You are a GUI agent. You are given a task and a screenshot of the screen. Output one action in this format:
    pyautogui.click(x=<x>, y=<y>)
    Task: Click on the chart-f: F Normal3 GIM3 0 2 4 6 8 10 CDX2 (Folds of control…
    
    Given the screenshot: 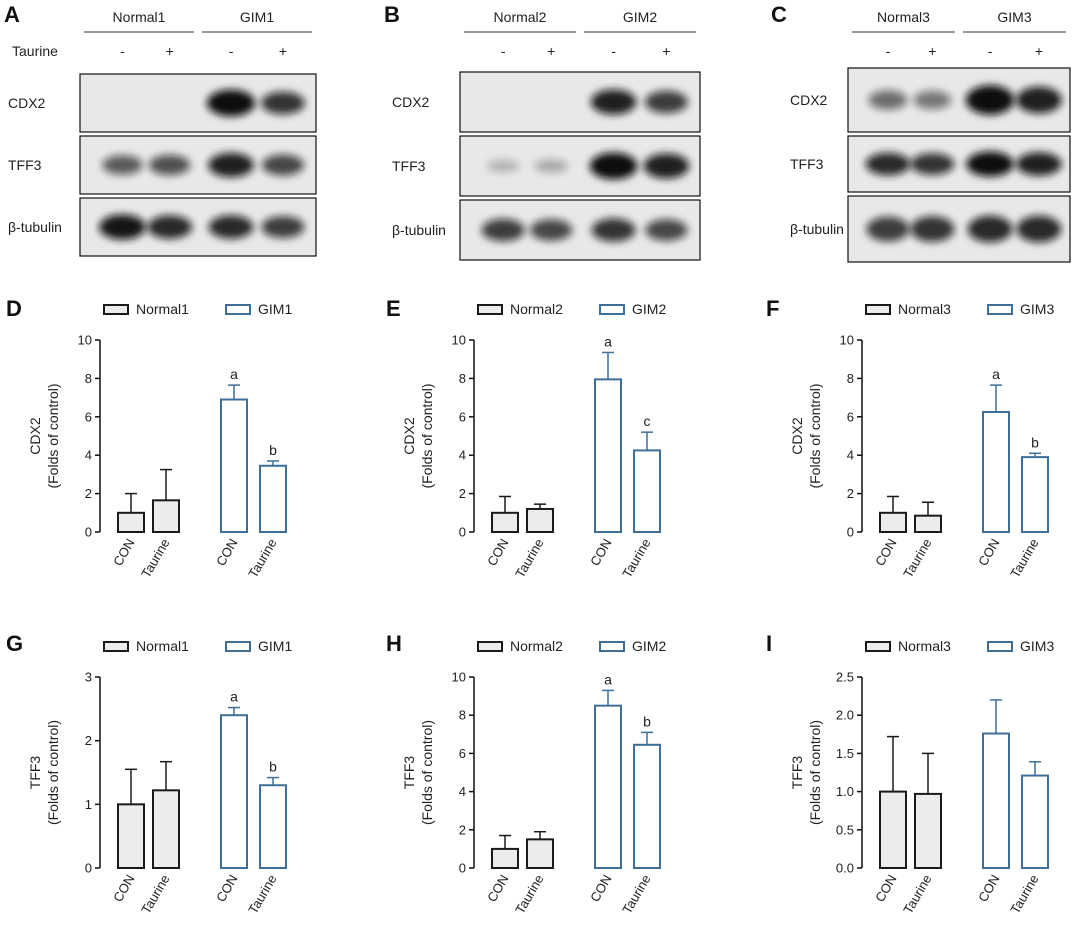 What is the action you would take?
    pyautogui.click(x=910, y=438)
    